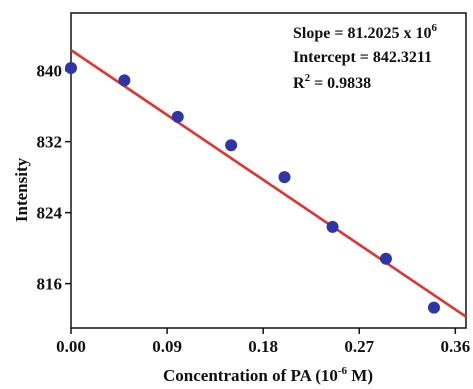 The image size is (473, 389). What do you see at coordinates (360, 375) in the screenshot?
I see `x-axis-title-tail: M)` at bounding box center [360, 375].